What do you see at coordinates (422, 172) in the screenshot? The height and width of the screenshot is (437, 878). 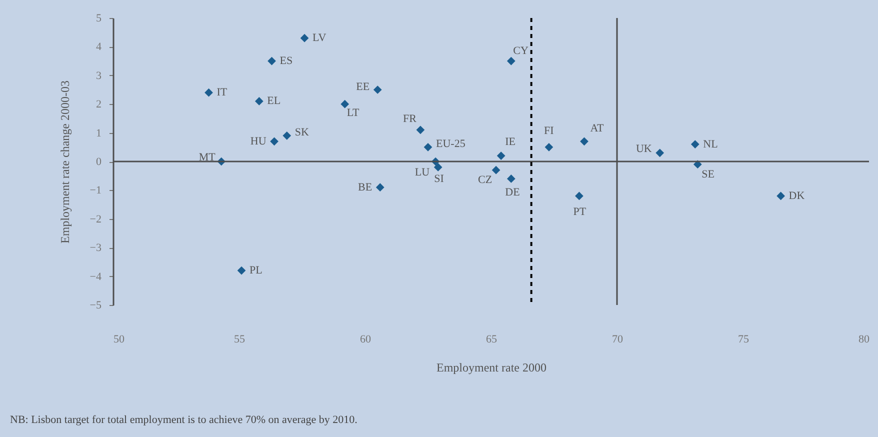 I see `annotation: LU` at bounding box center [422, 172].